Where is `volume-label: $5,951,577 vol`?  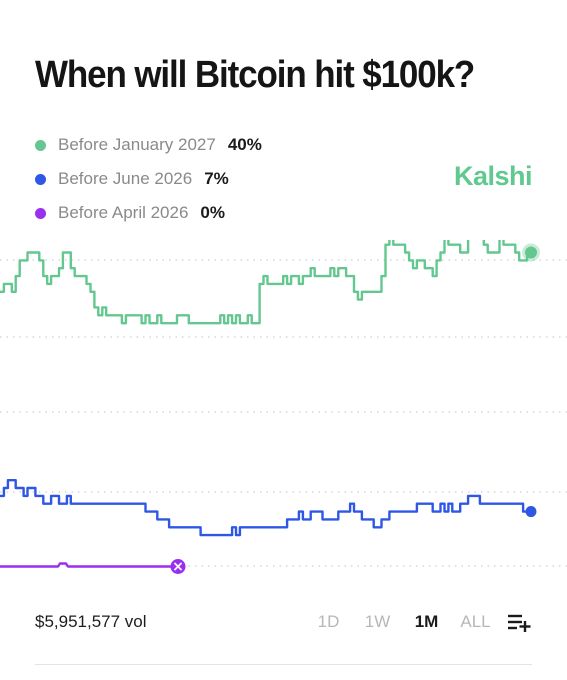 volume-label: $5,951,577 vol is located at coordinates (91, 621).